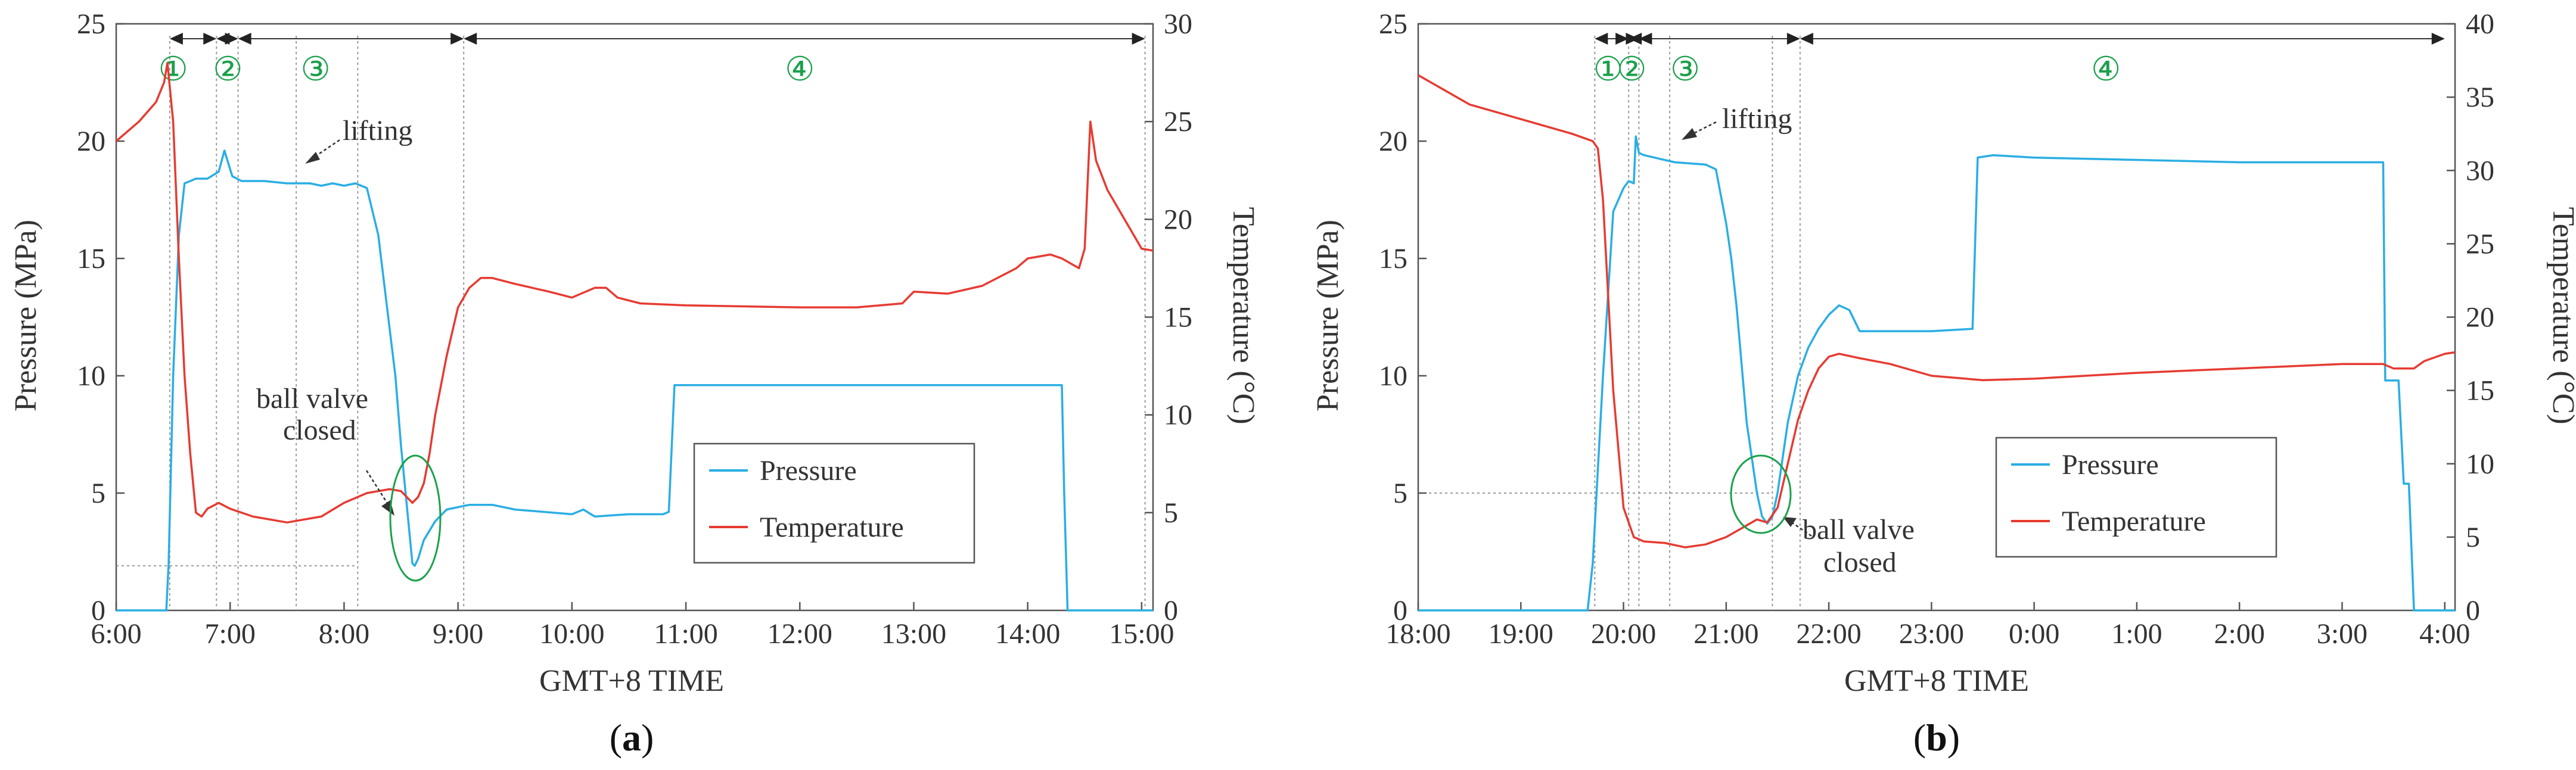 This screenshot has height=770, width=2576. I want to click on x-tick-label: 6:00, so click(116, 634).